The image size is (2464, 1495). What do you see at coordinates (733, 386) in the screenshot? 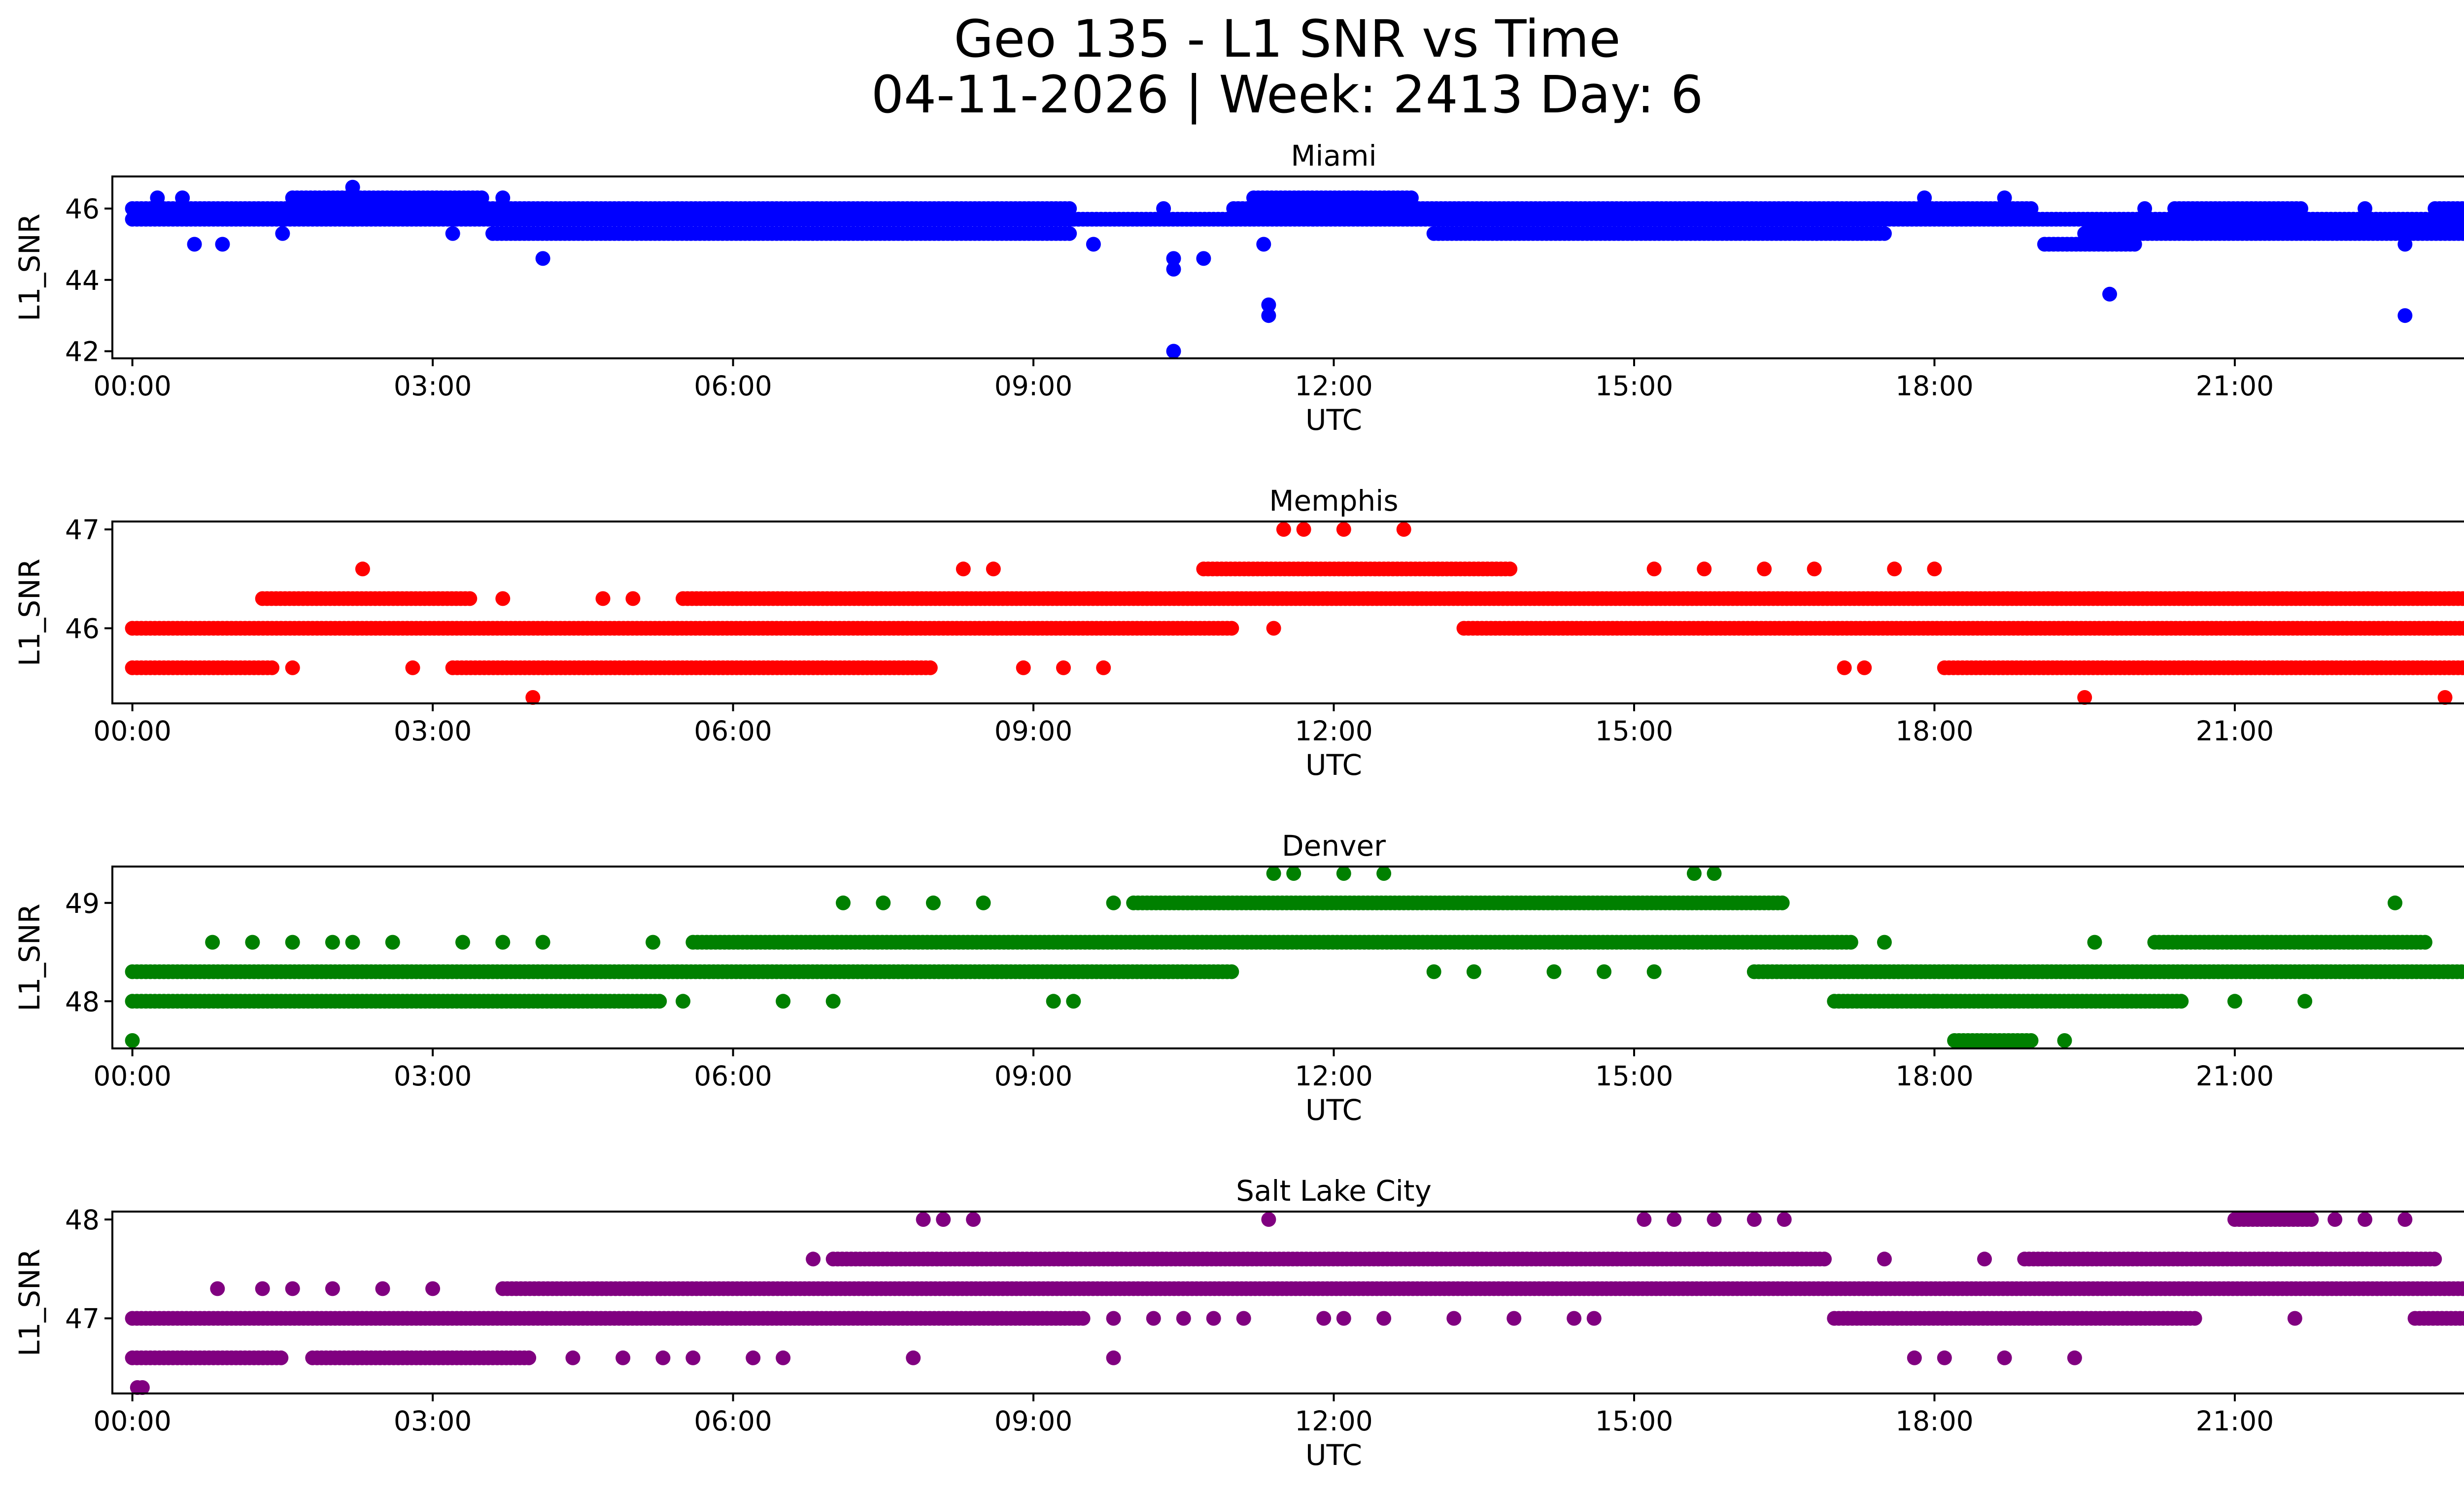
I see `x-tick-label: 06:00` at bounding box center [733, 386].